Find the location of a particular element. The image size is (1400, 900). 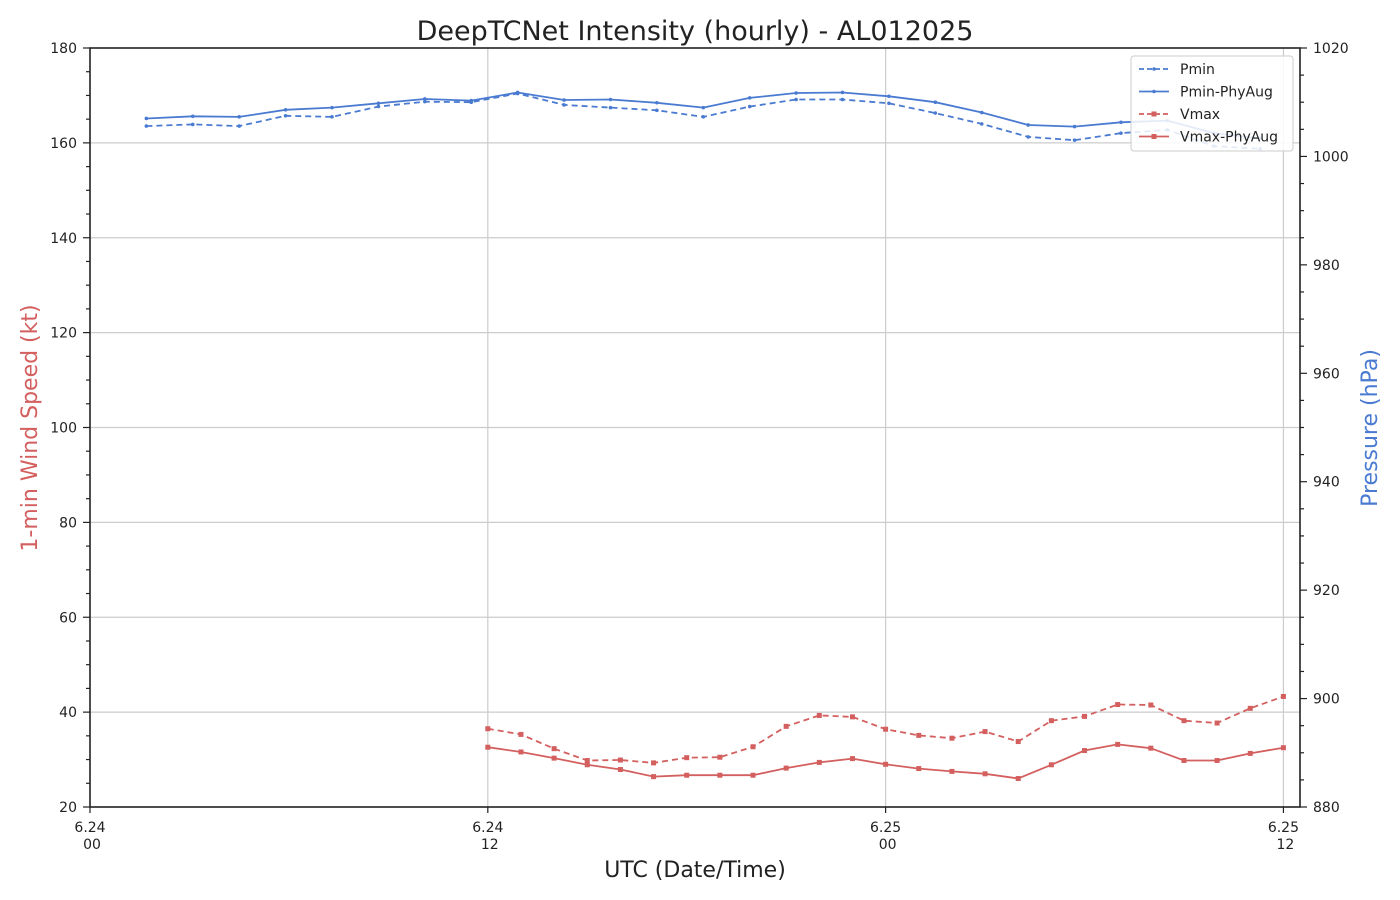

y-right-tick-label: 1020 is located at coordinates (1331, 49).